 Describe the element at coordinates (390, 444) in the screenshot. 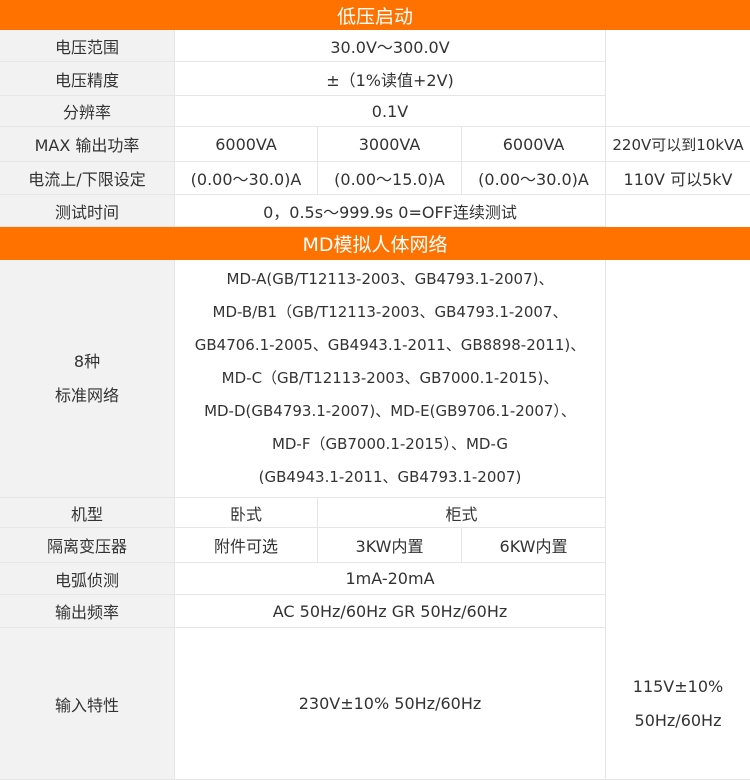

I see `network-line: MD-F（GB7000.1-2015）、MD-G` at that location.